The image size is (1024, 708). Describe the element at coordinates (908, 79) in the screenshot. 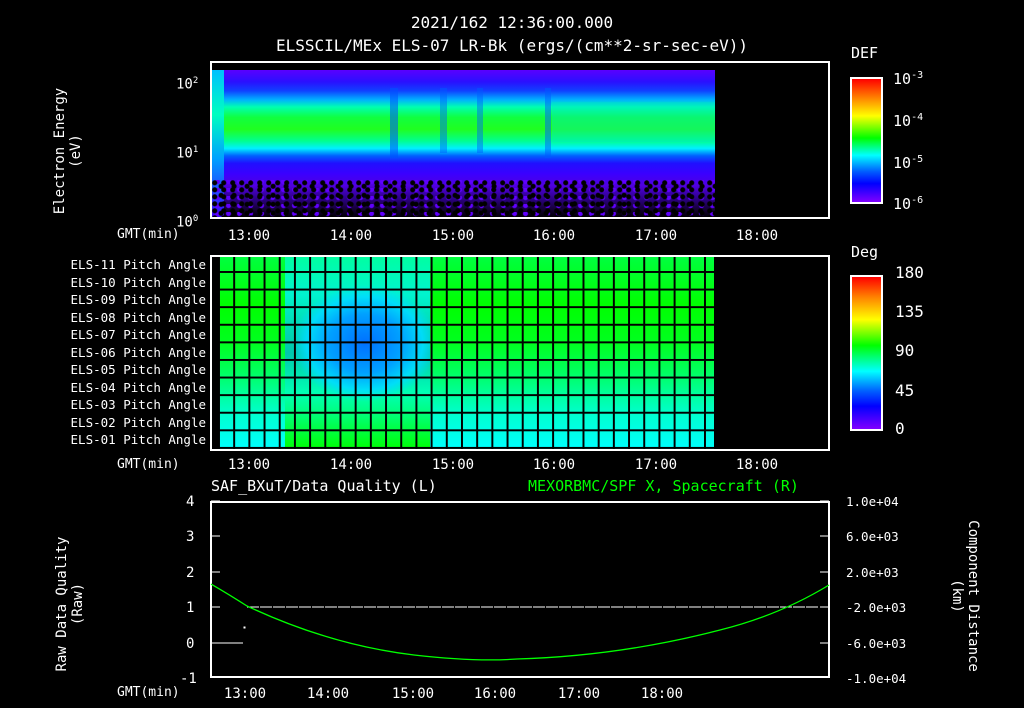

I see `def-colorbar-label: 10⁻³` at that location.